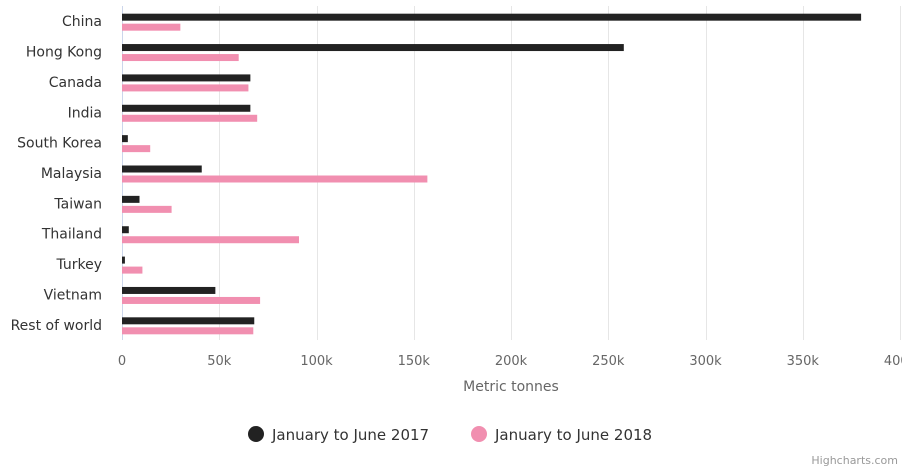  I want to click on x-tick-label: 200k, so click(511, 361).